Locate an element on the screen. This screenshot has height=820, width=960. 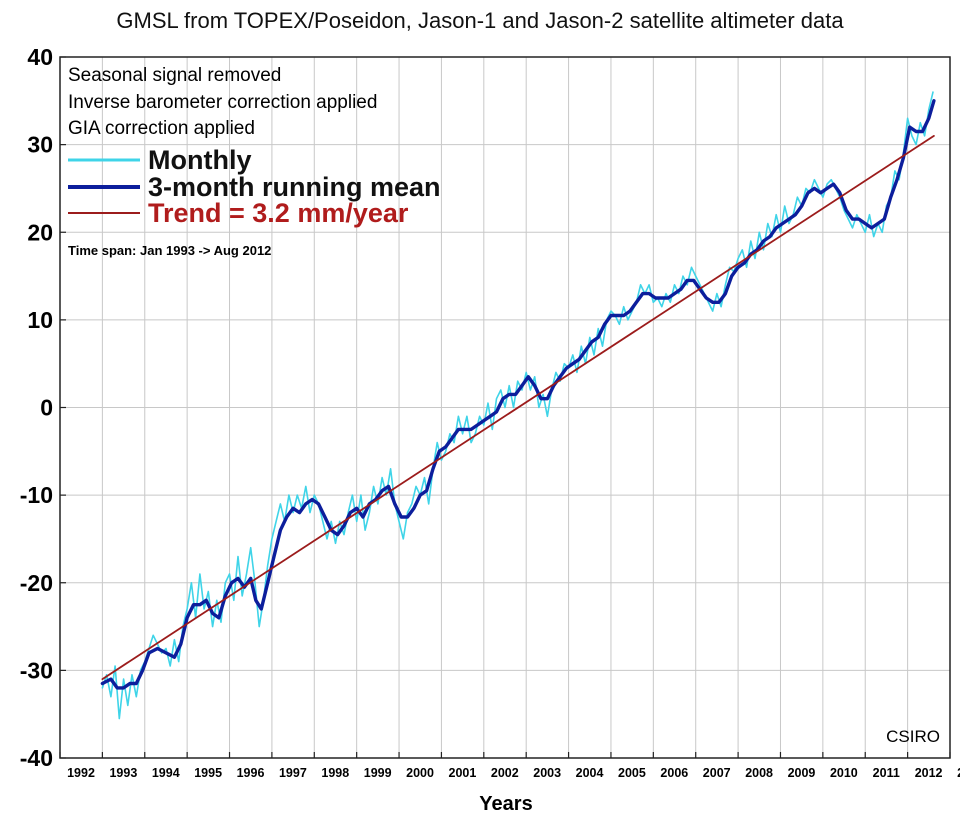
x-tick-label: 2006 is located at coordinates (674, 773).